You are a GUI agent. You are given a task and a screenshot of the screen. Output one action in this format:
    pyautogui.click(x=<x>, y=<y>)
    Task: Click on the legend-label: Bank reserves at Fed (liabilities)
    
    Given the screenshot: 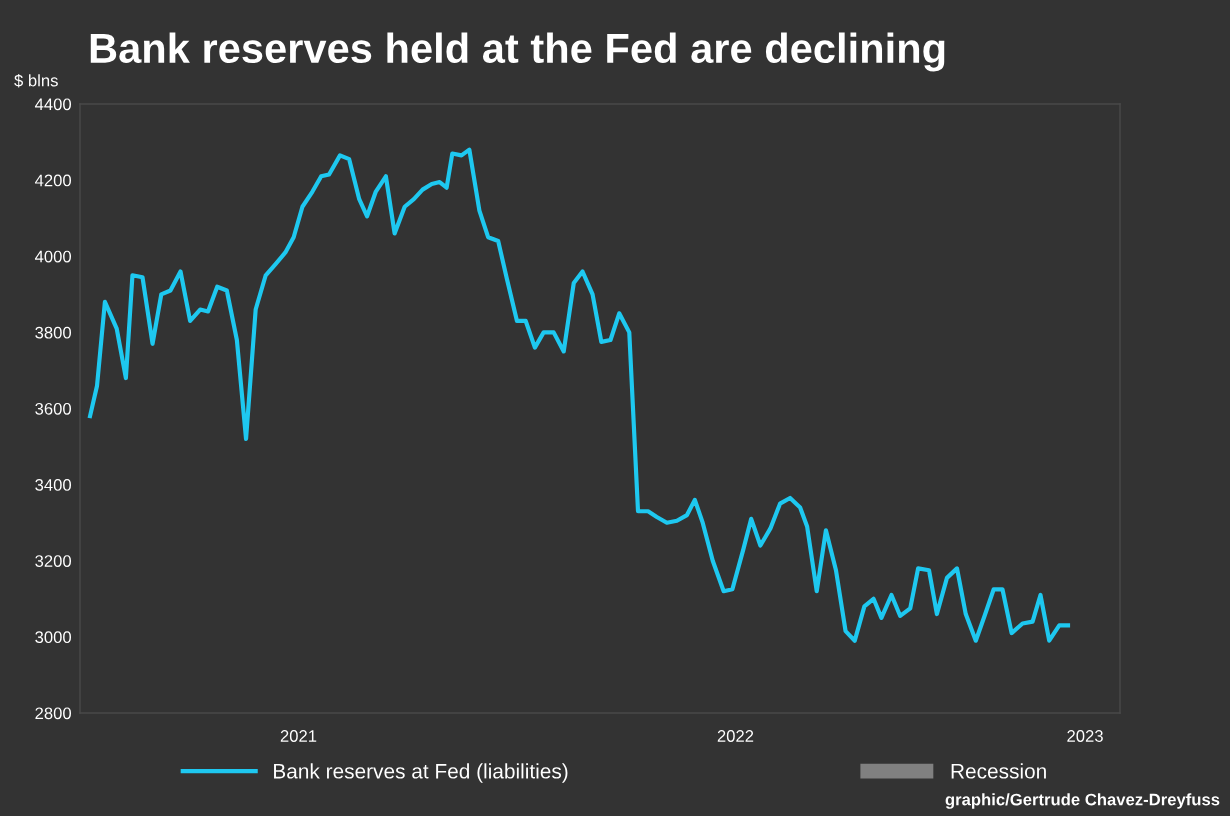 What is the action you would take?
    pyautogui.click(x=421, y=773)
    